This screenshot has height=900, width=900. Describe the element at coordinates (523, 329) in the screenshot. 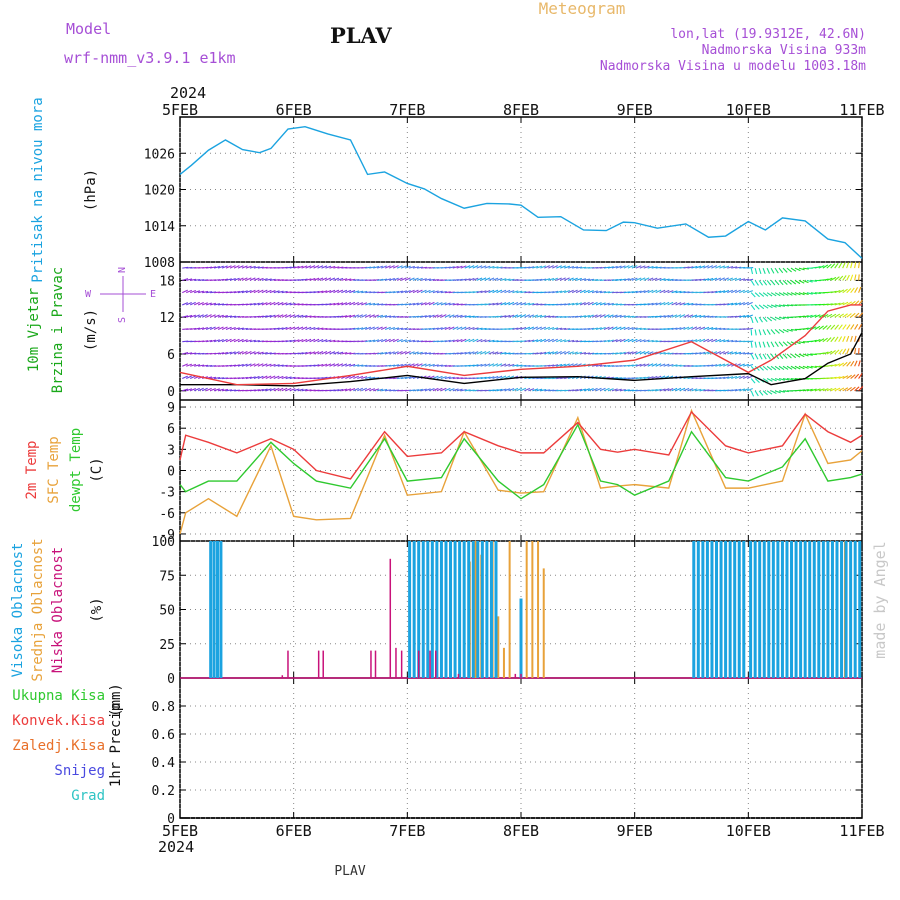

I see `wind-arrows` at that location.